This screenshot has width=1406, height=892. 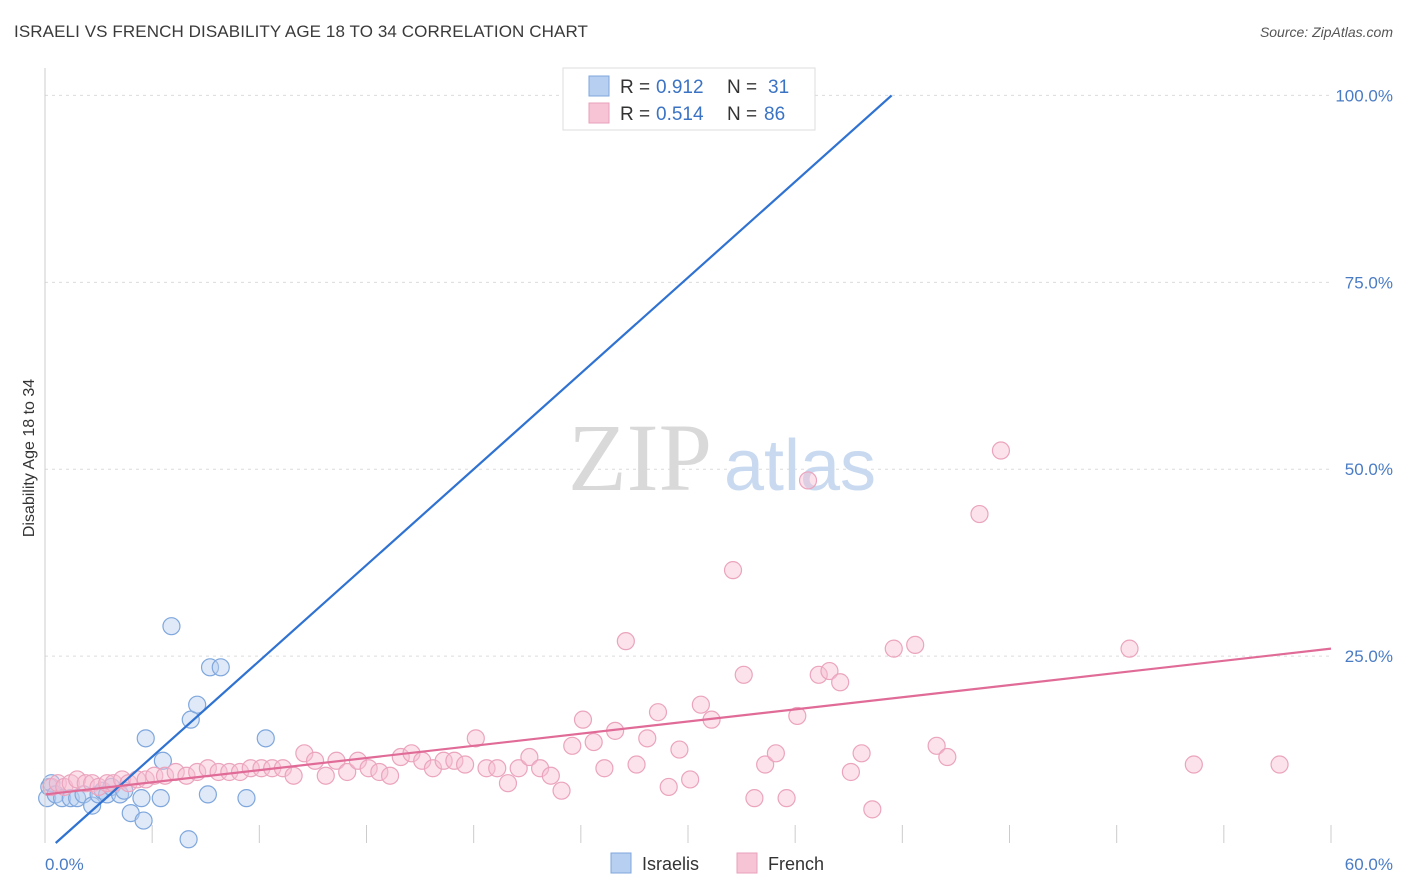 I want to click on y-tick-label: 75.0%, so click(x=1369, y=282).